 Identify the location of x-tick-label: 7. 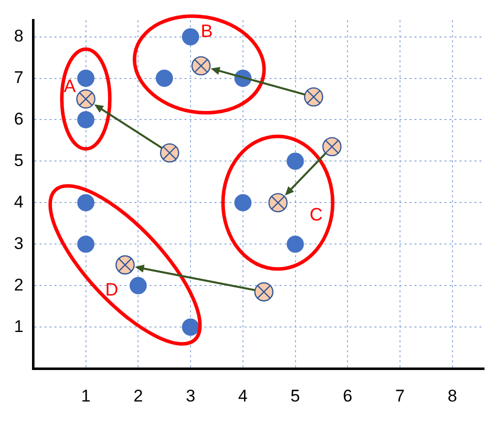
(400, 396).